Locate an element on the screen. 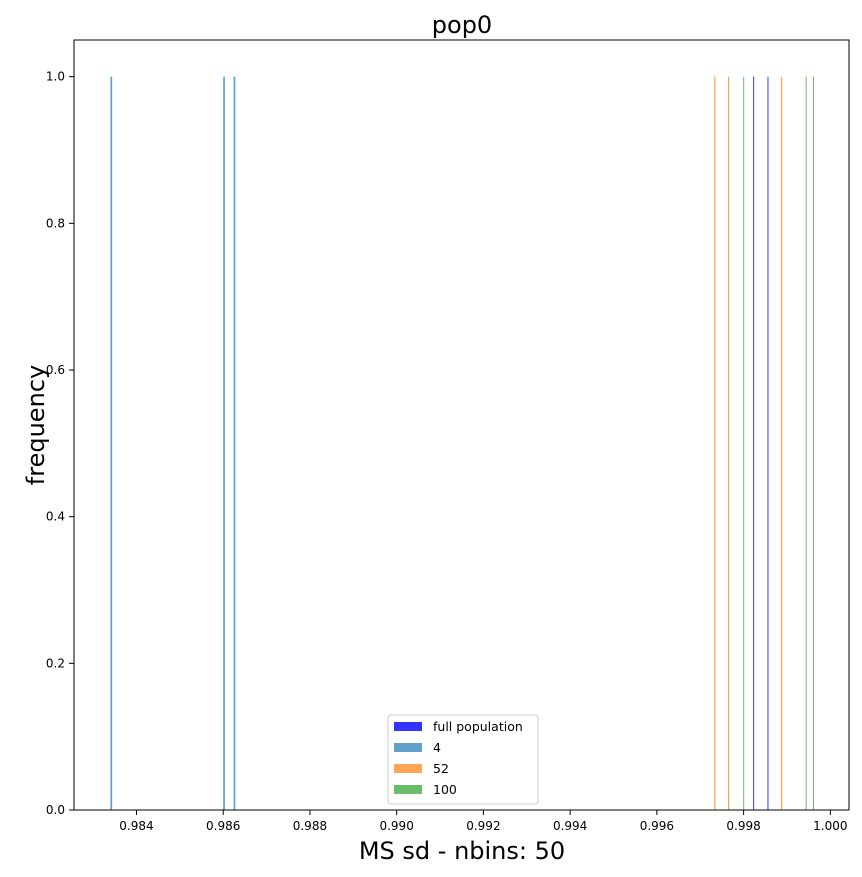 The width and height of the screenshot is (862, 877). chart-title: pop0 is located at coordinates (462, 25).